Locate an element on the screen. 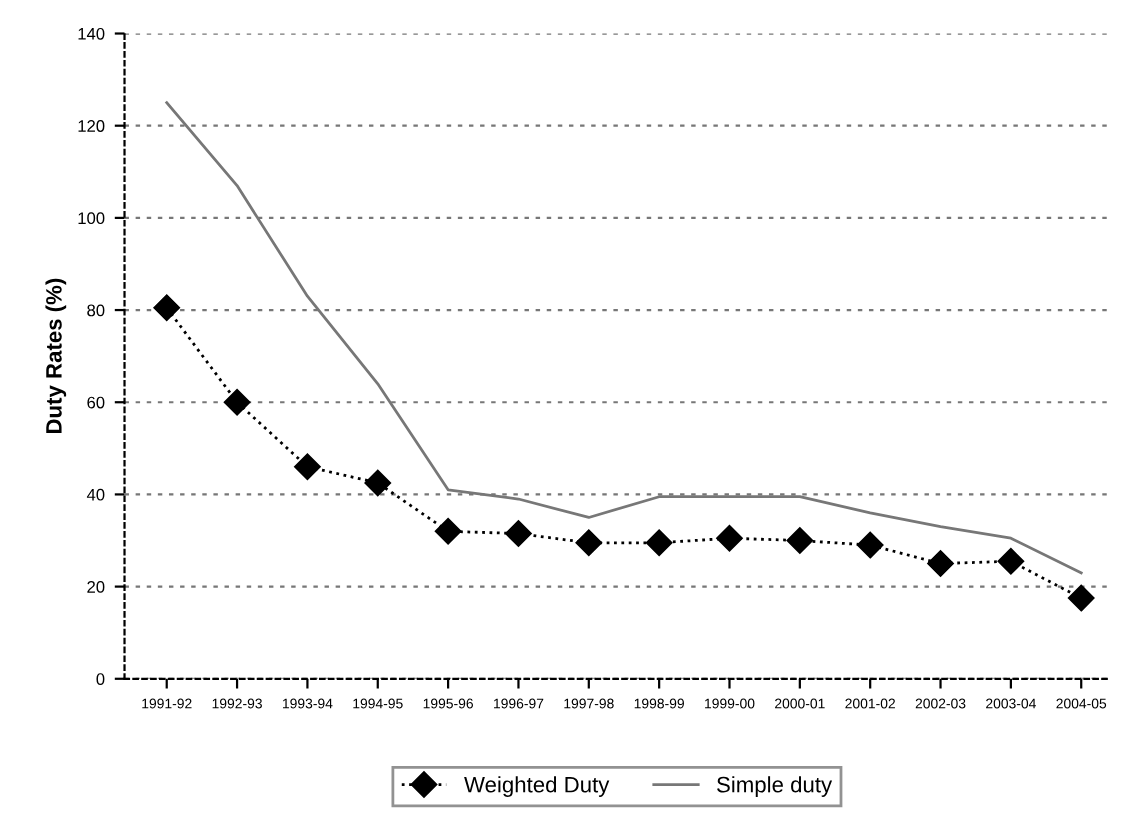 This screenshot has width=1132, height=838. y-tick-label: 80 is located at coordinates (96, 310).